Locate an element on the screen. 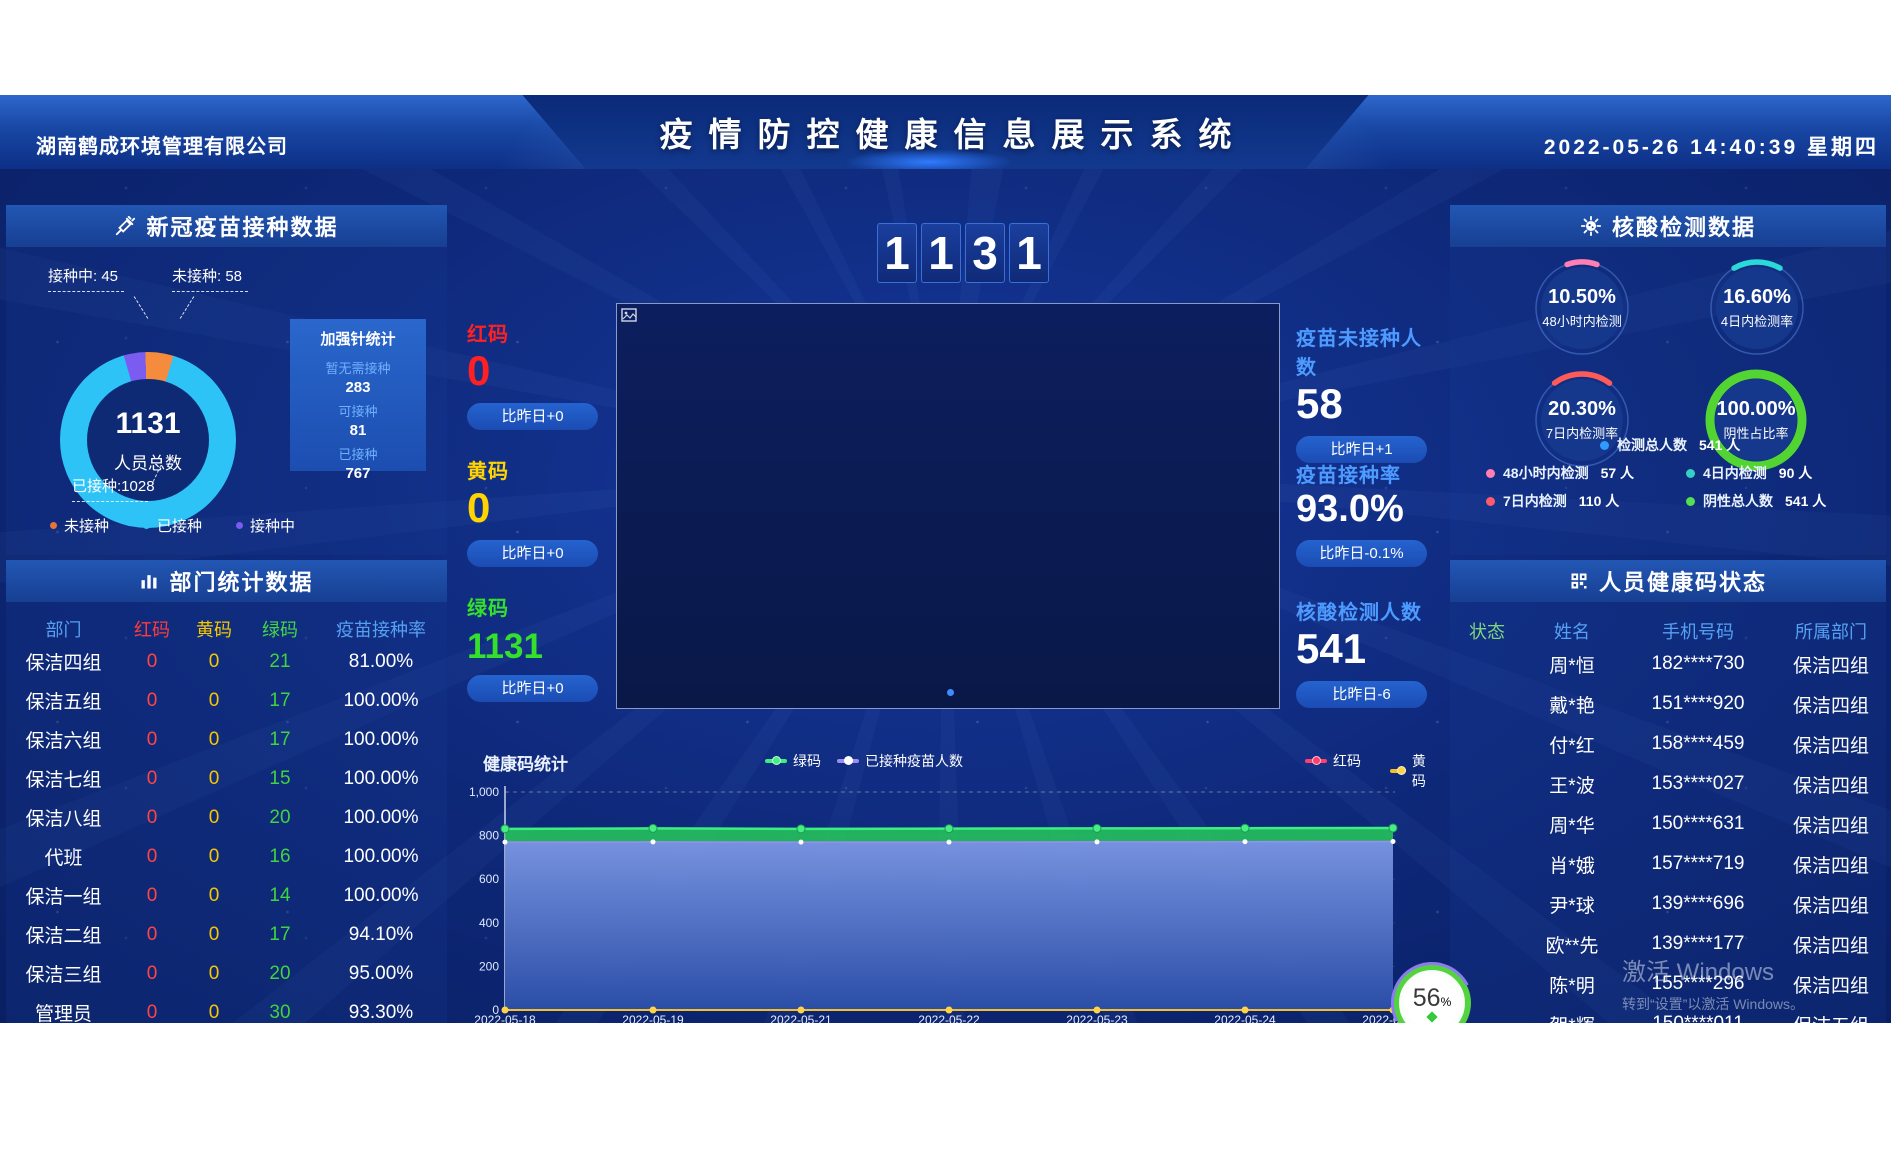  red-code-label: 红码 is located at coordinates (488, 335).